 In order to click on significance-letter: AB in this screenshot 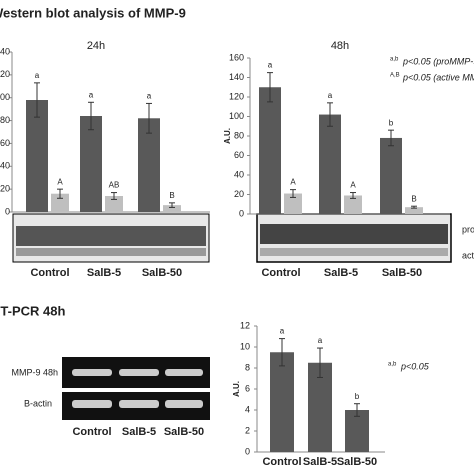, I will do `click(114, 185)`.